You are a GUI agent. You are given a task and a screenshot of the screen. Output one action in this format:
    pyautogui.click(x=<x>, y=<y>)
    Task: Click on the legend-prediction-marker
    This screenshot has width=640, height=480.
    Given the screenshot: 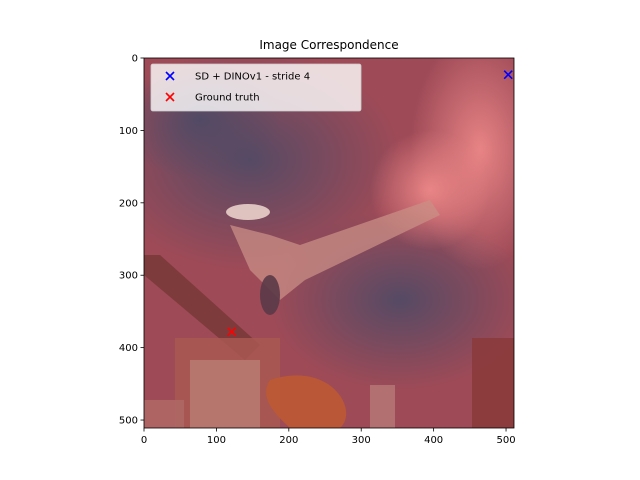 What is the action you would take?
    pyautogui.click(x=170, y=76)
    